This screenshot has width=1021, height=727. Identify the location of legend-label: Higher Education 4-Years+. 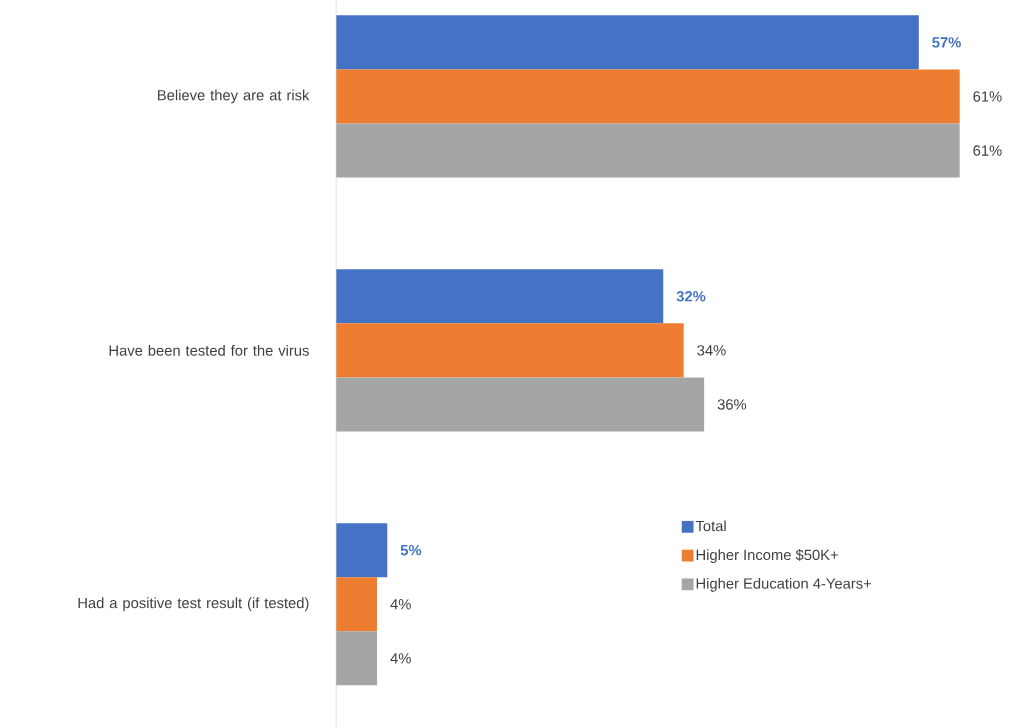
(783, 584).